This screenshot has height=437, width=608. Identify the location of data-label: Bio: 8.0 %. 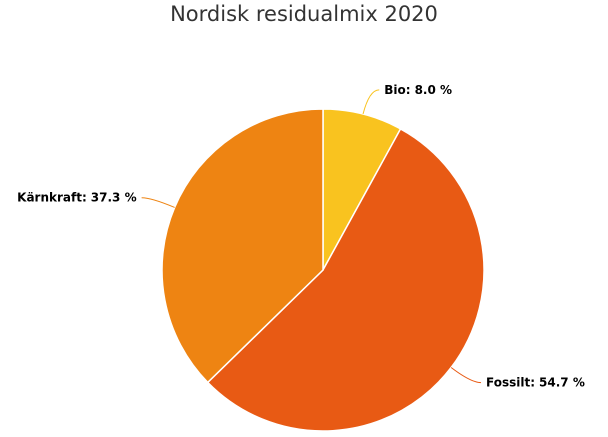
(418, 89).